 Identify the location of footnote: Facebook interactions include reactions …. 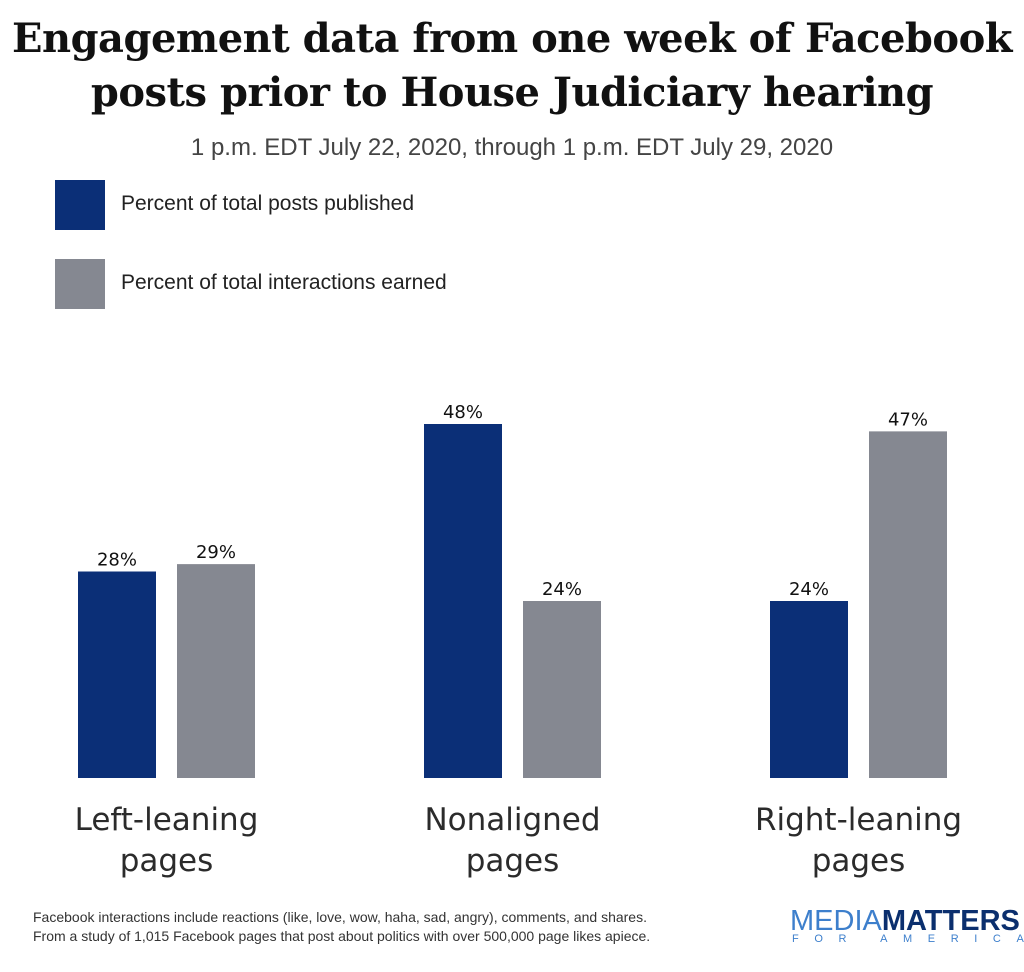
(341, 927).